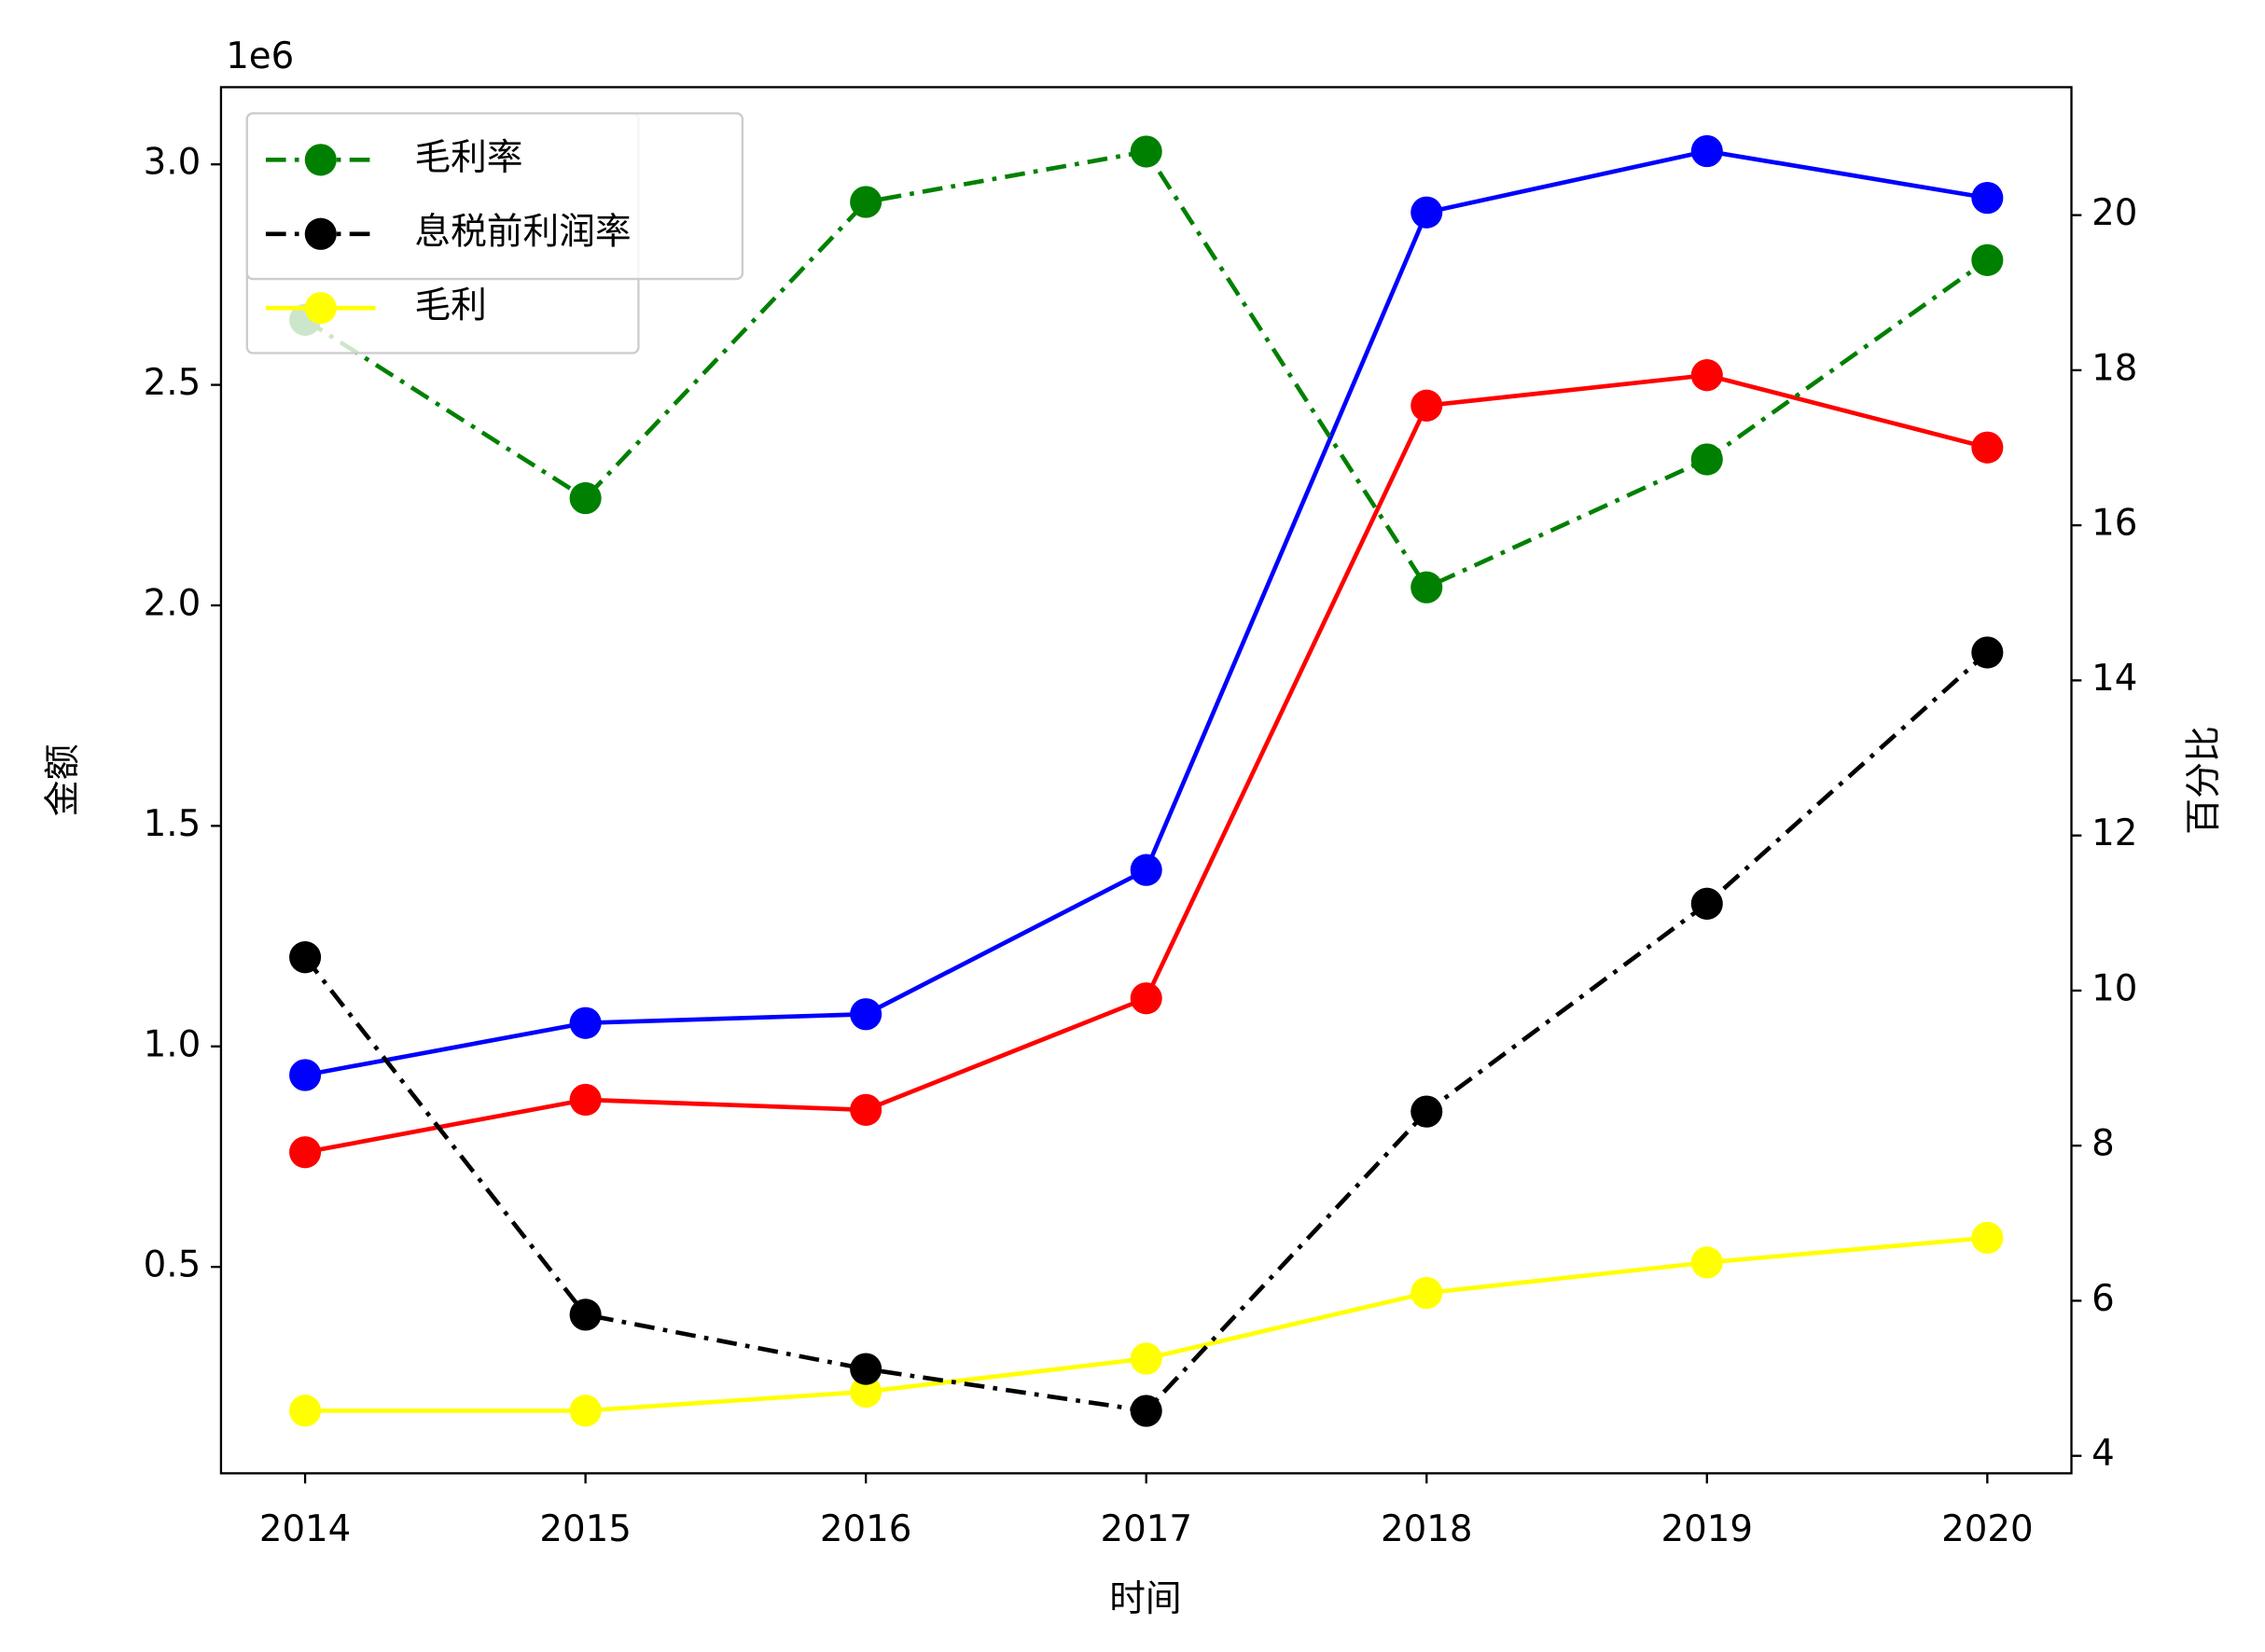 Image resolution: width=2265 pixels, height=1652 pixels. I want to click on y-tick-label: 2.0, so click(172, 603).